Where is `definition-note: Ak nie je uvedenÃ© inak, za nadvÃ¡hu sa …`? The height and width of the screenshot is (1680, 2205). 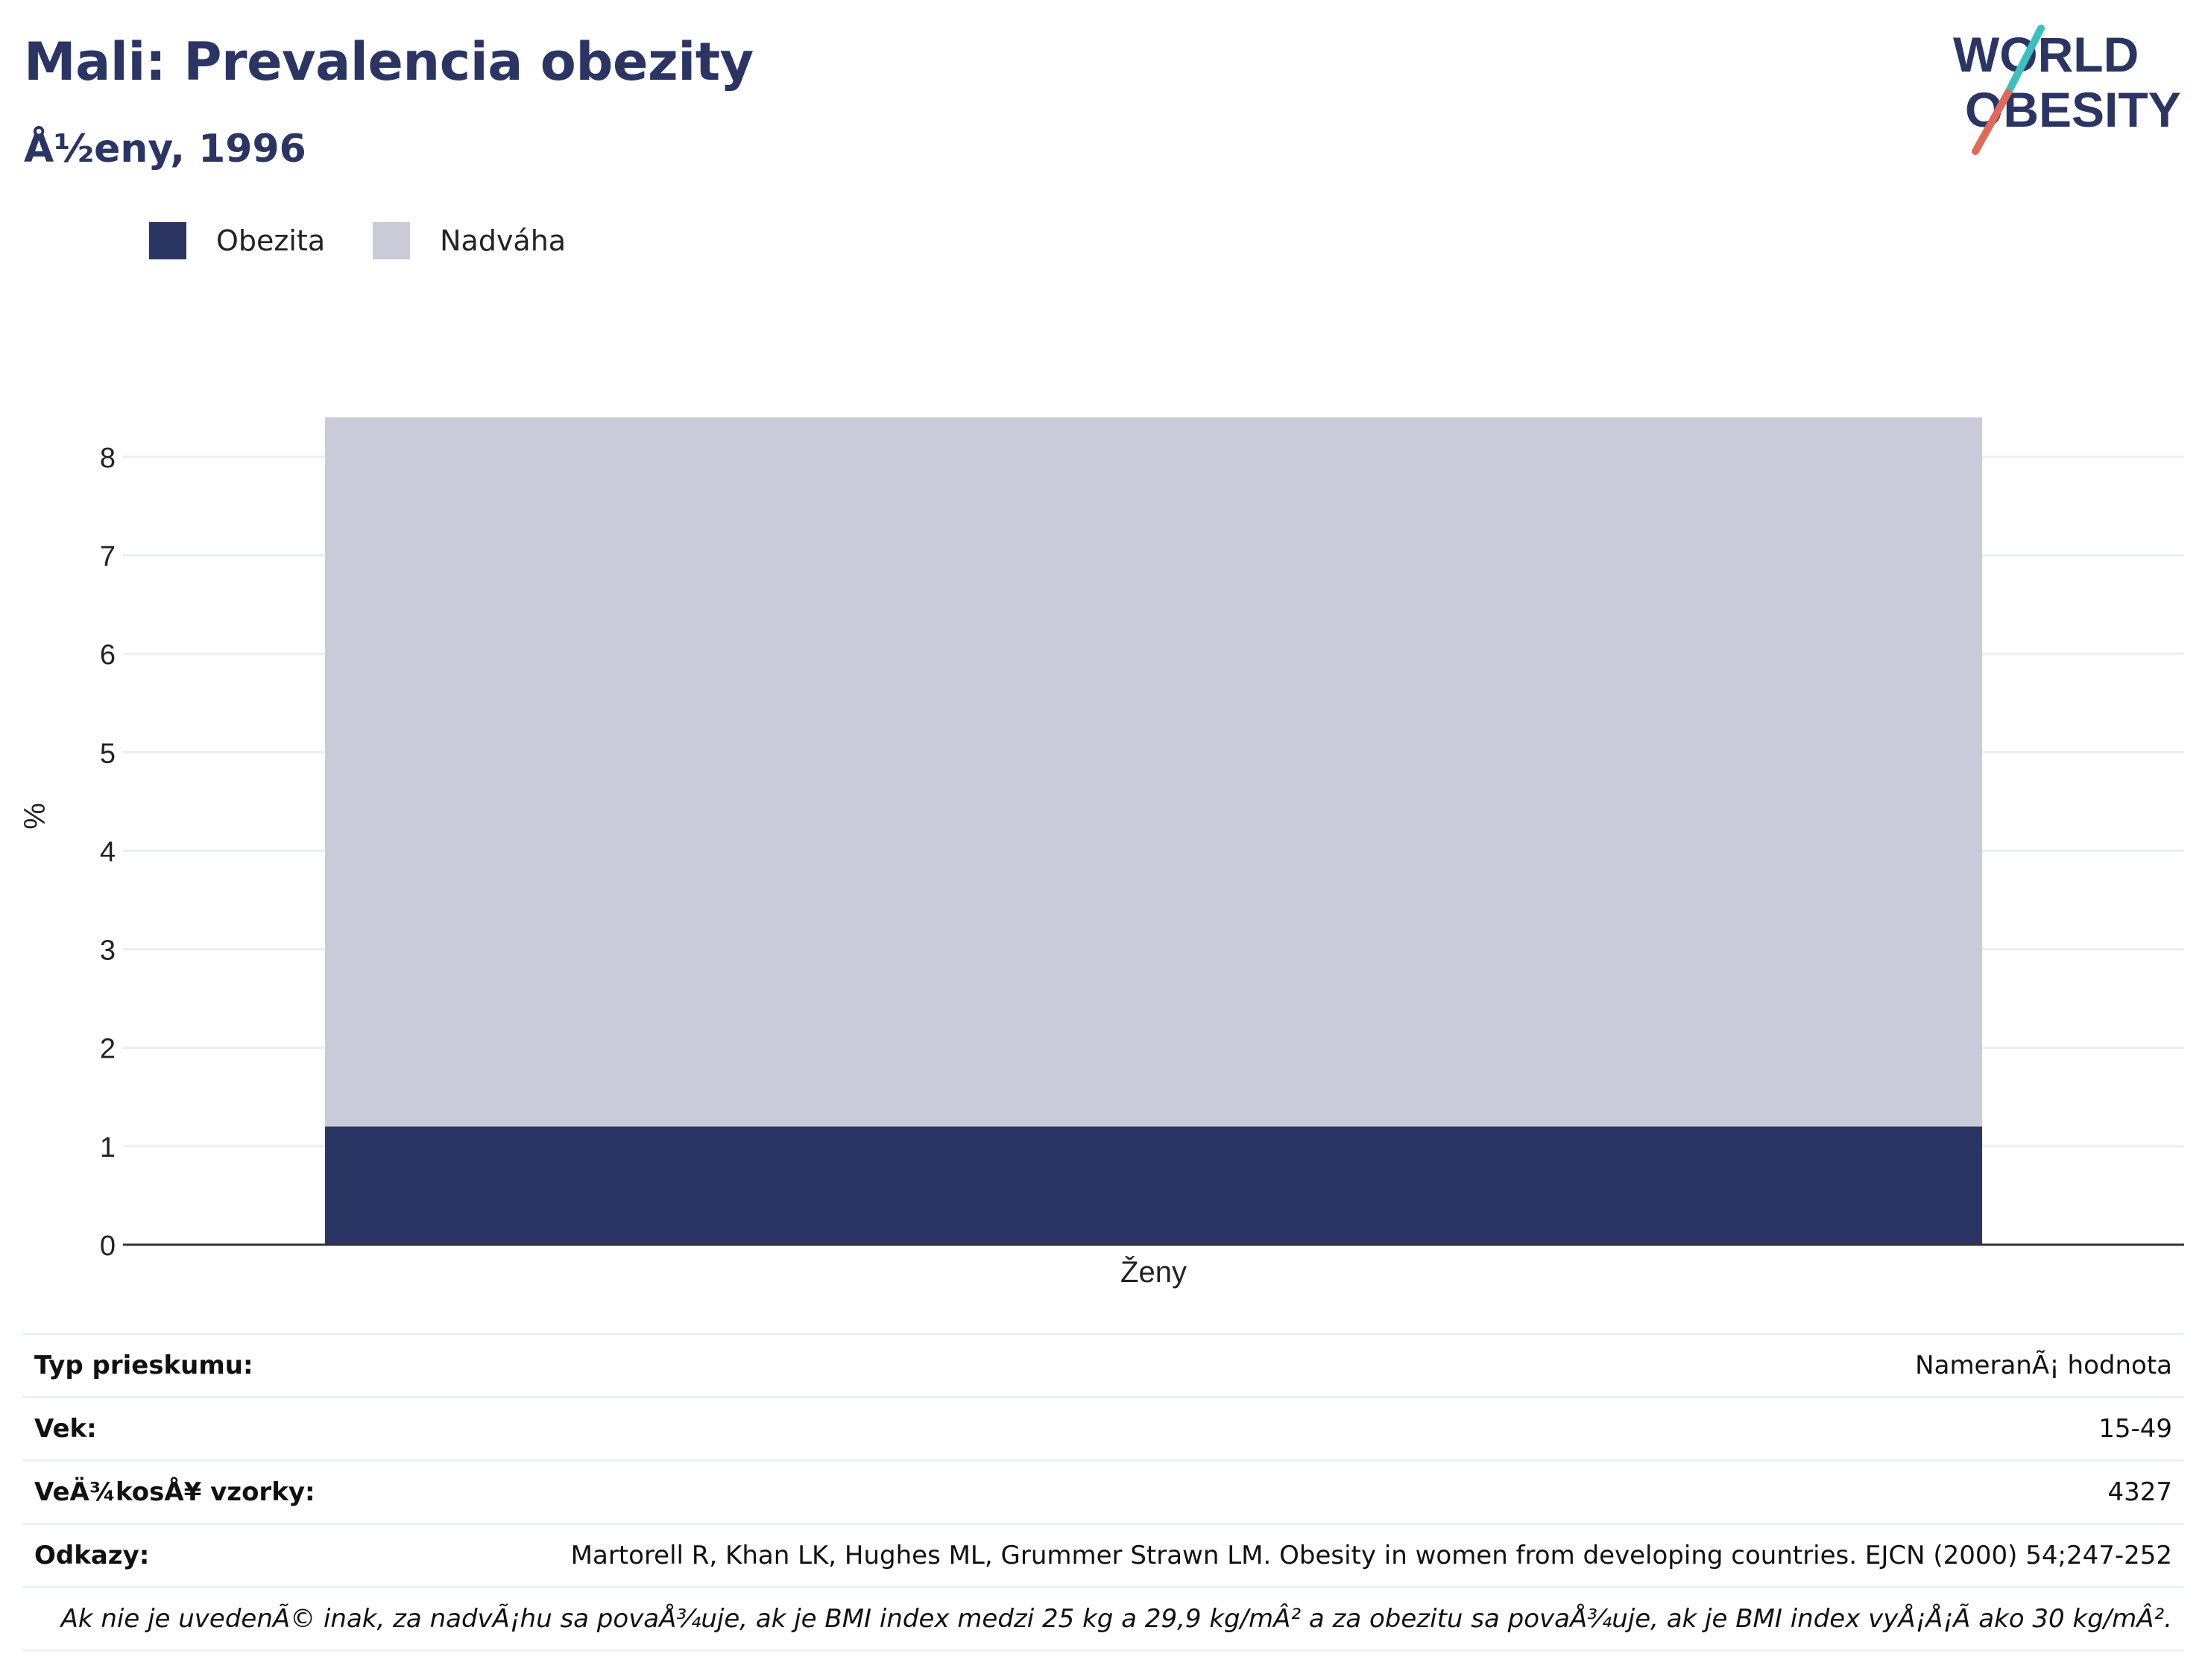
definition-note: Ak nie je uvedenÃ© inak, za nadvÃ¡hu sa … is located at coordinates (1103, 1619).